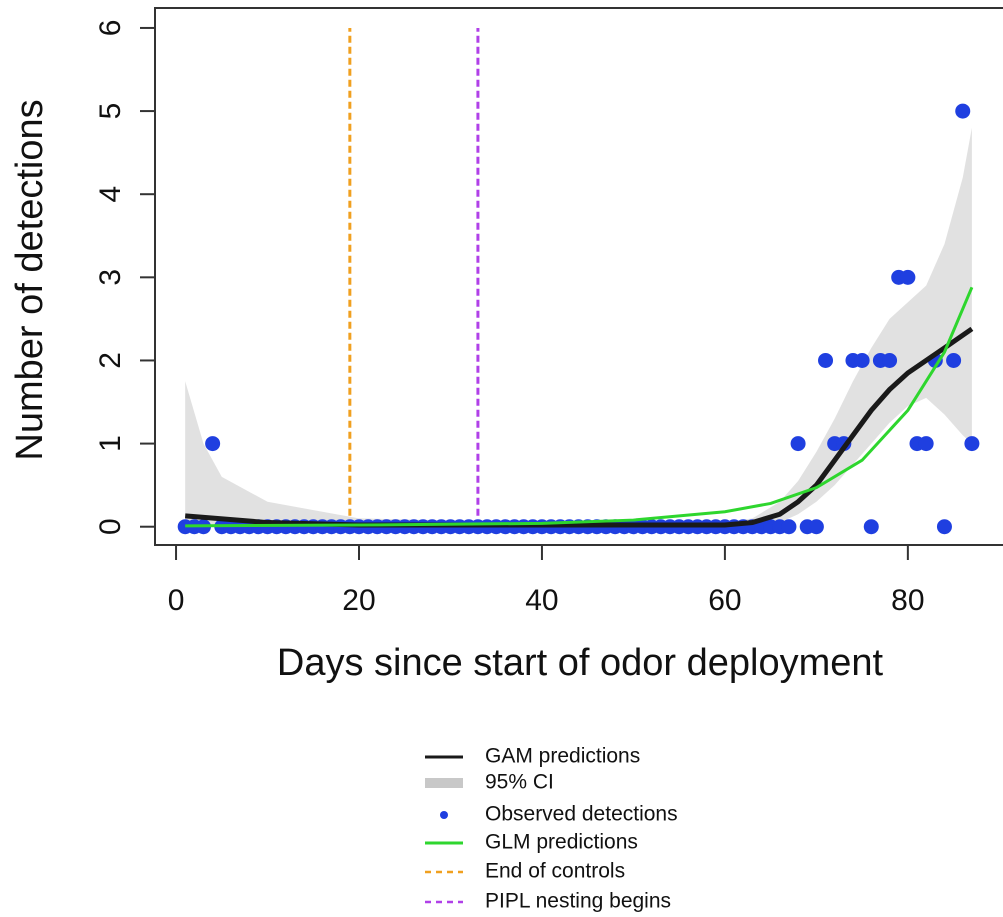  What do you see at coordinates (519, 782) in the screenshot?
I see `legend-label: 95% CI` at bounding box center [519, 782].